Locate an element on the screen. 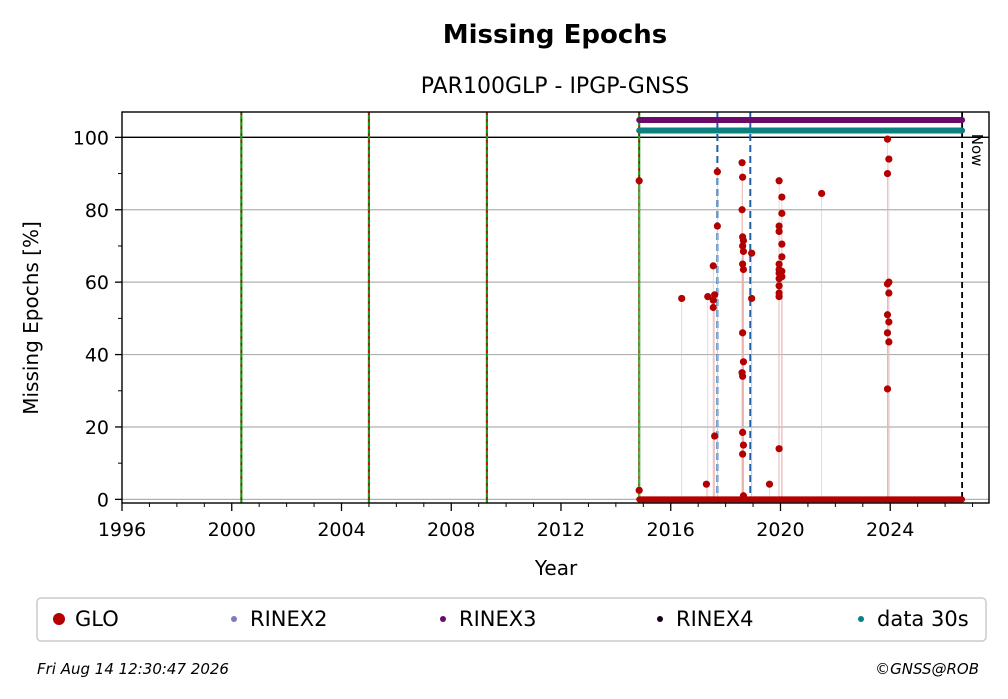  legend-label: RINEX3 is located at coordinates (498, 619).